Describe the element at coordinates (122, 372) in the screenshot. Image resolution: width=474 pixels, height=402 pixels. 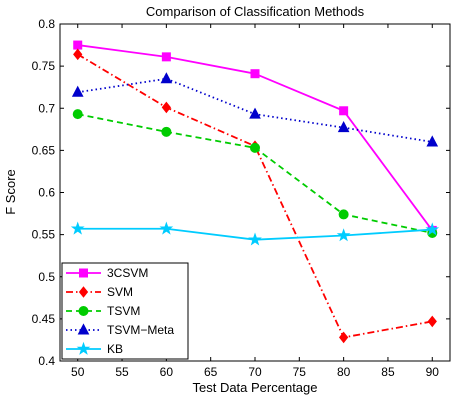
I see `x-tick-label: 55` at that location.